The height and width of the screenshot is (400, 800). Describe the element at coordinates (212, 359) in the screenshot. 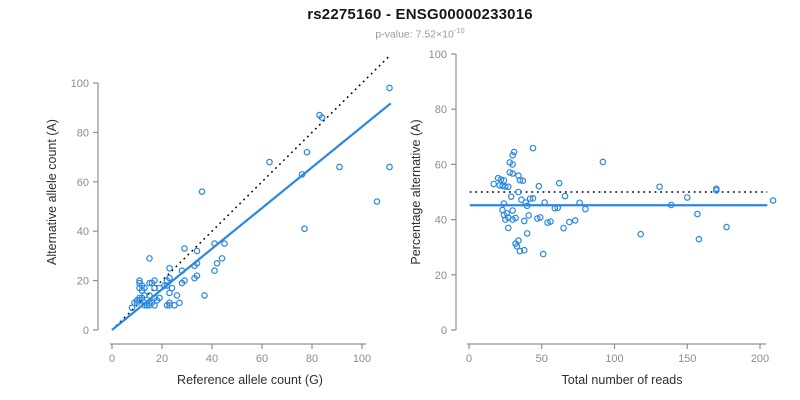

I see `x-tick-label: 40` at that location.